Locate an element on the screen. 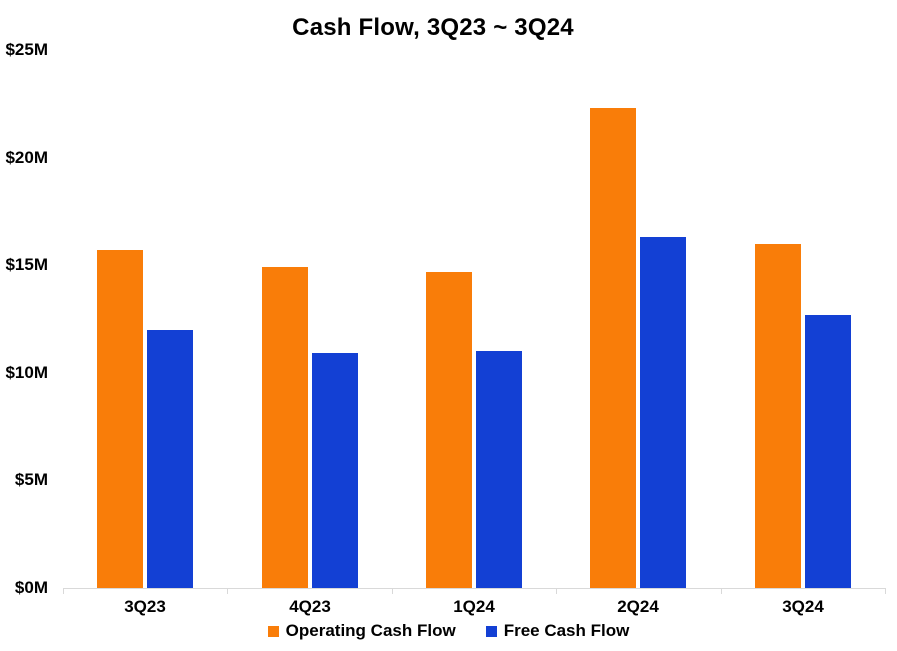 The image size is (897, 651). legend: Operating Cash Flow Free Cash Flow is located at coordinates (448, 631).